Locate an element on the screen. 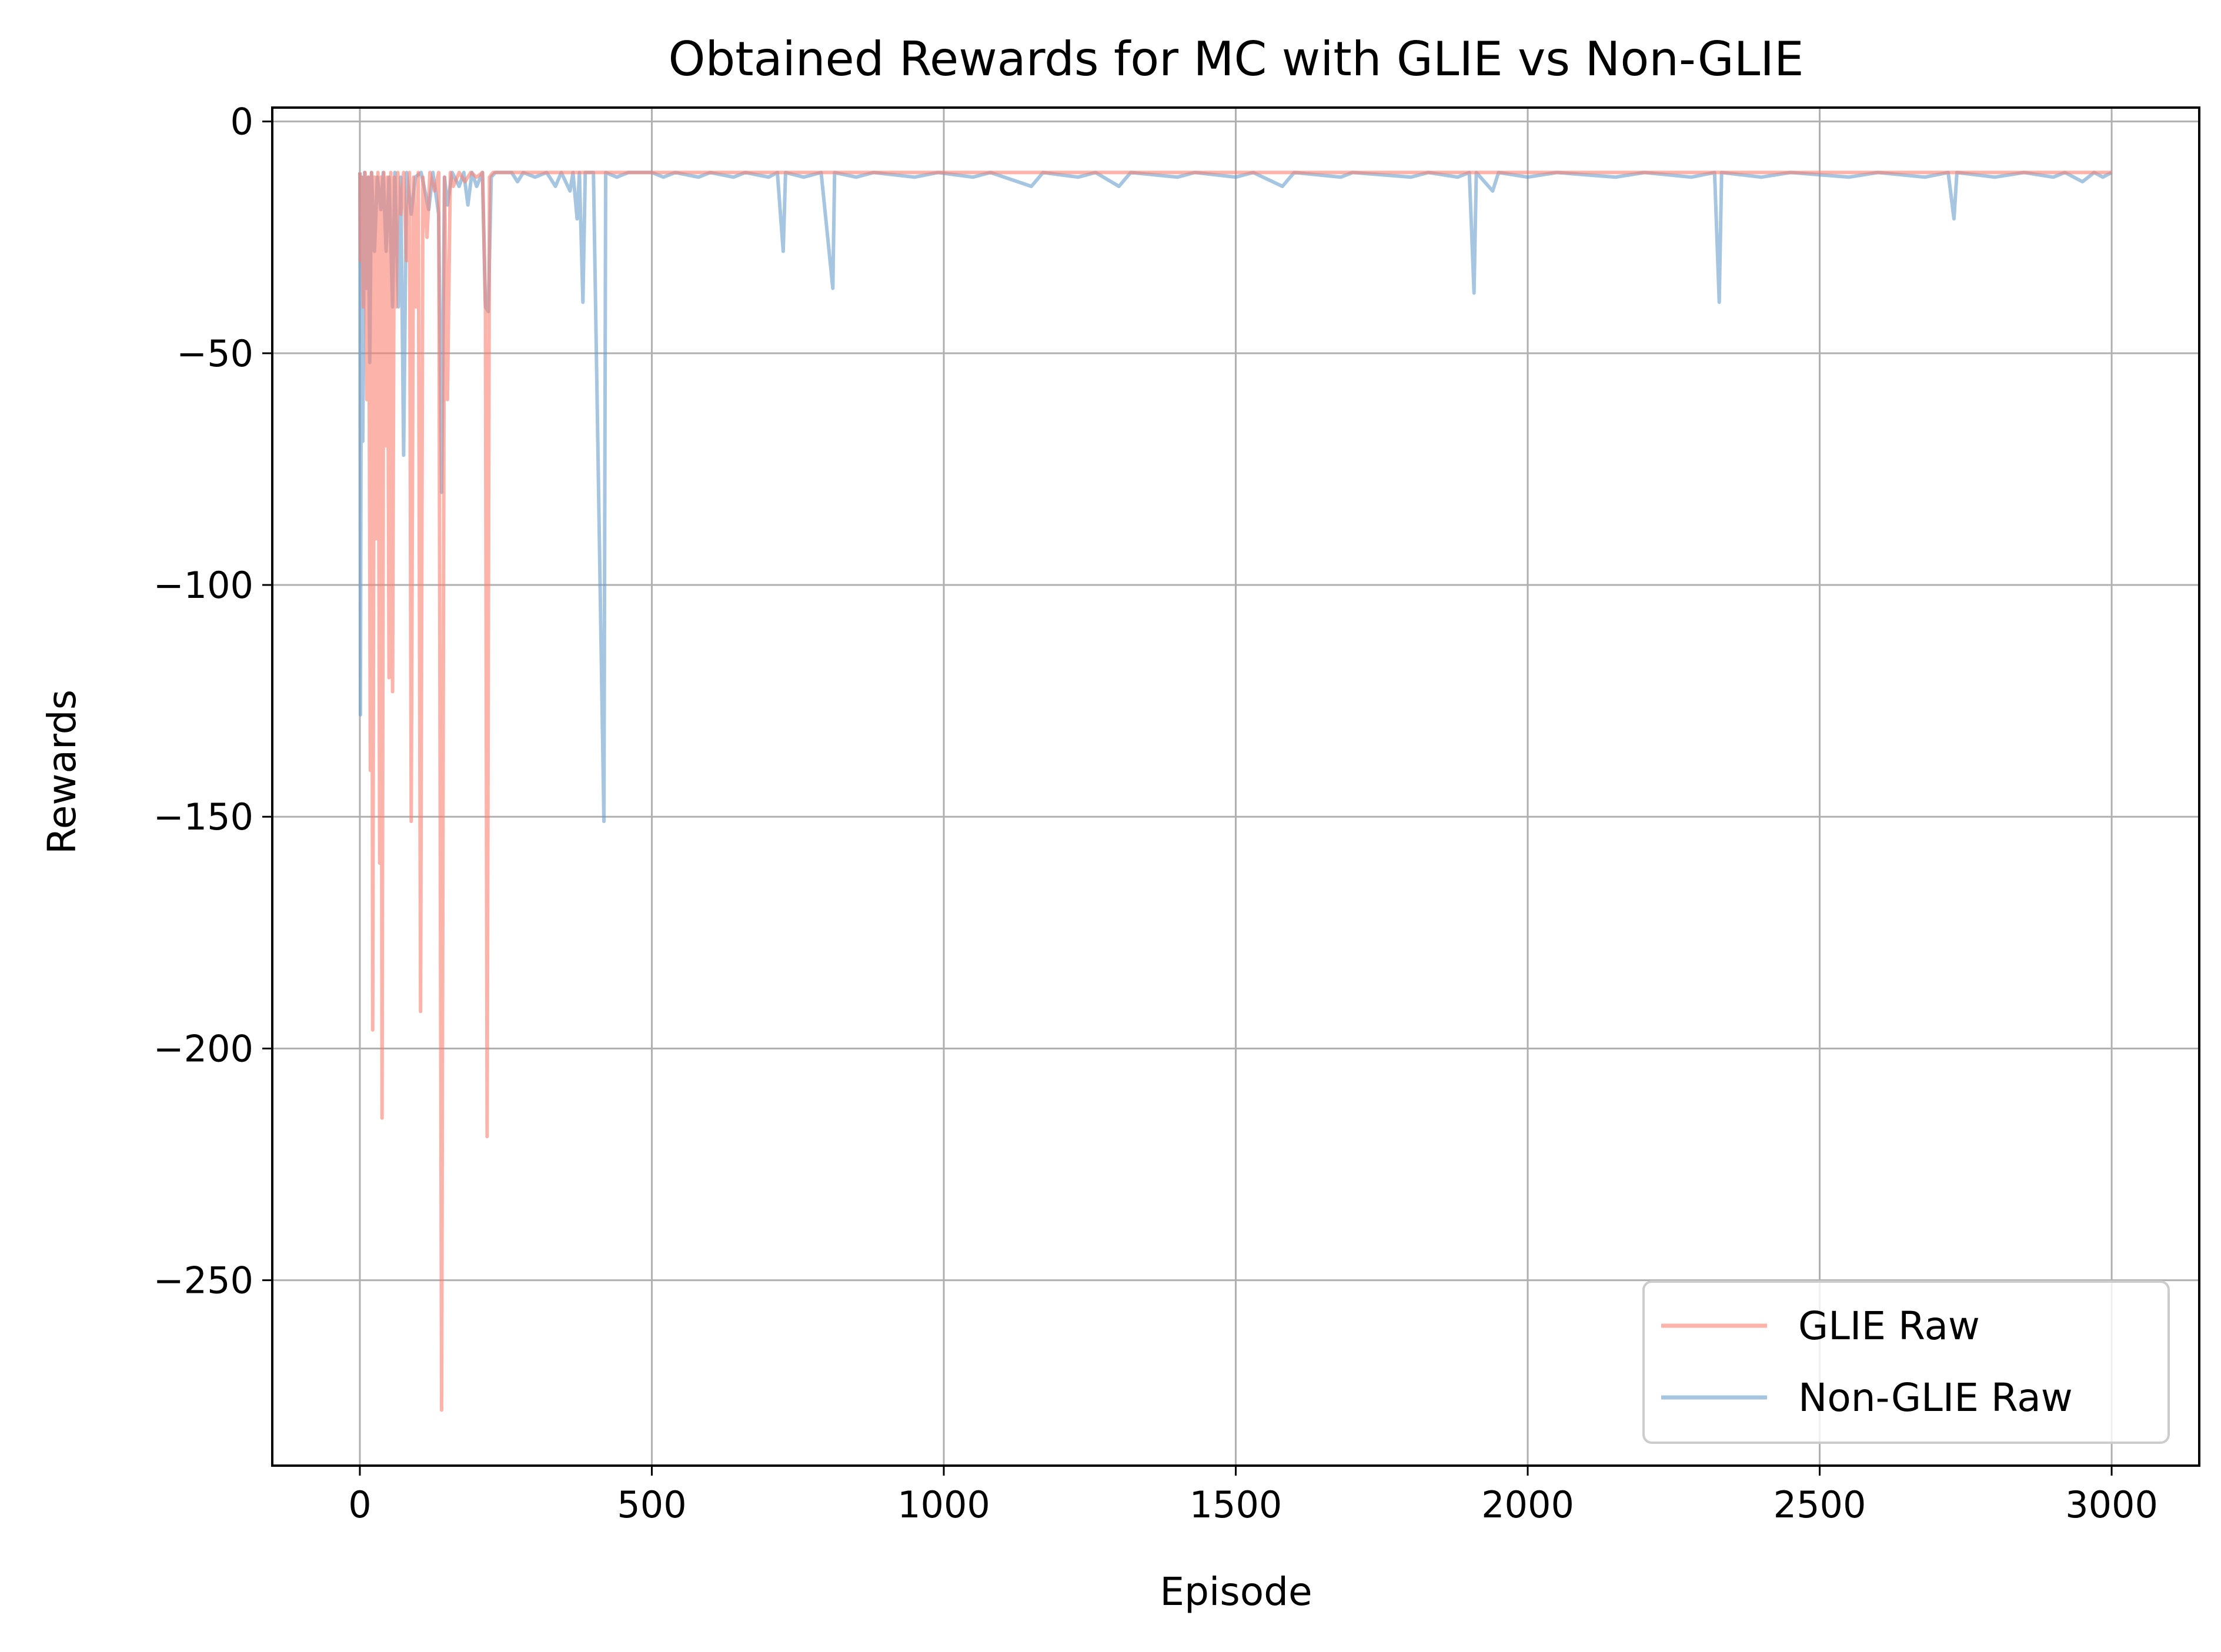 The height and width of the screenshot is (1652, 2221). y-tick-label: −50 is located at coordinates (215, 354).